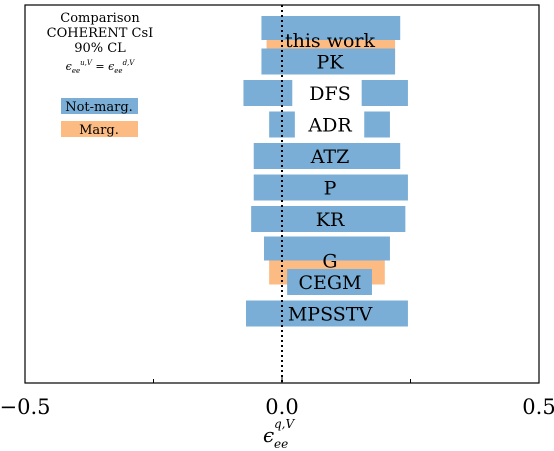 This screenshot has height=451, width=554. I want to click on row-label-bg-dfs, so click(330, 93).